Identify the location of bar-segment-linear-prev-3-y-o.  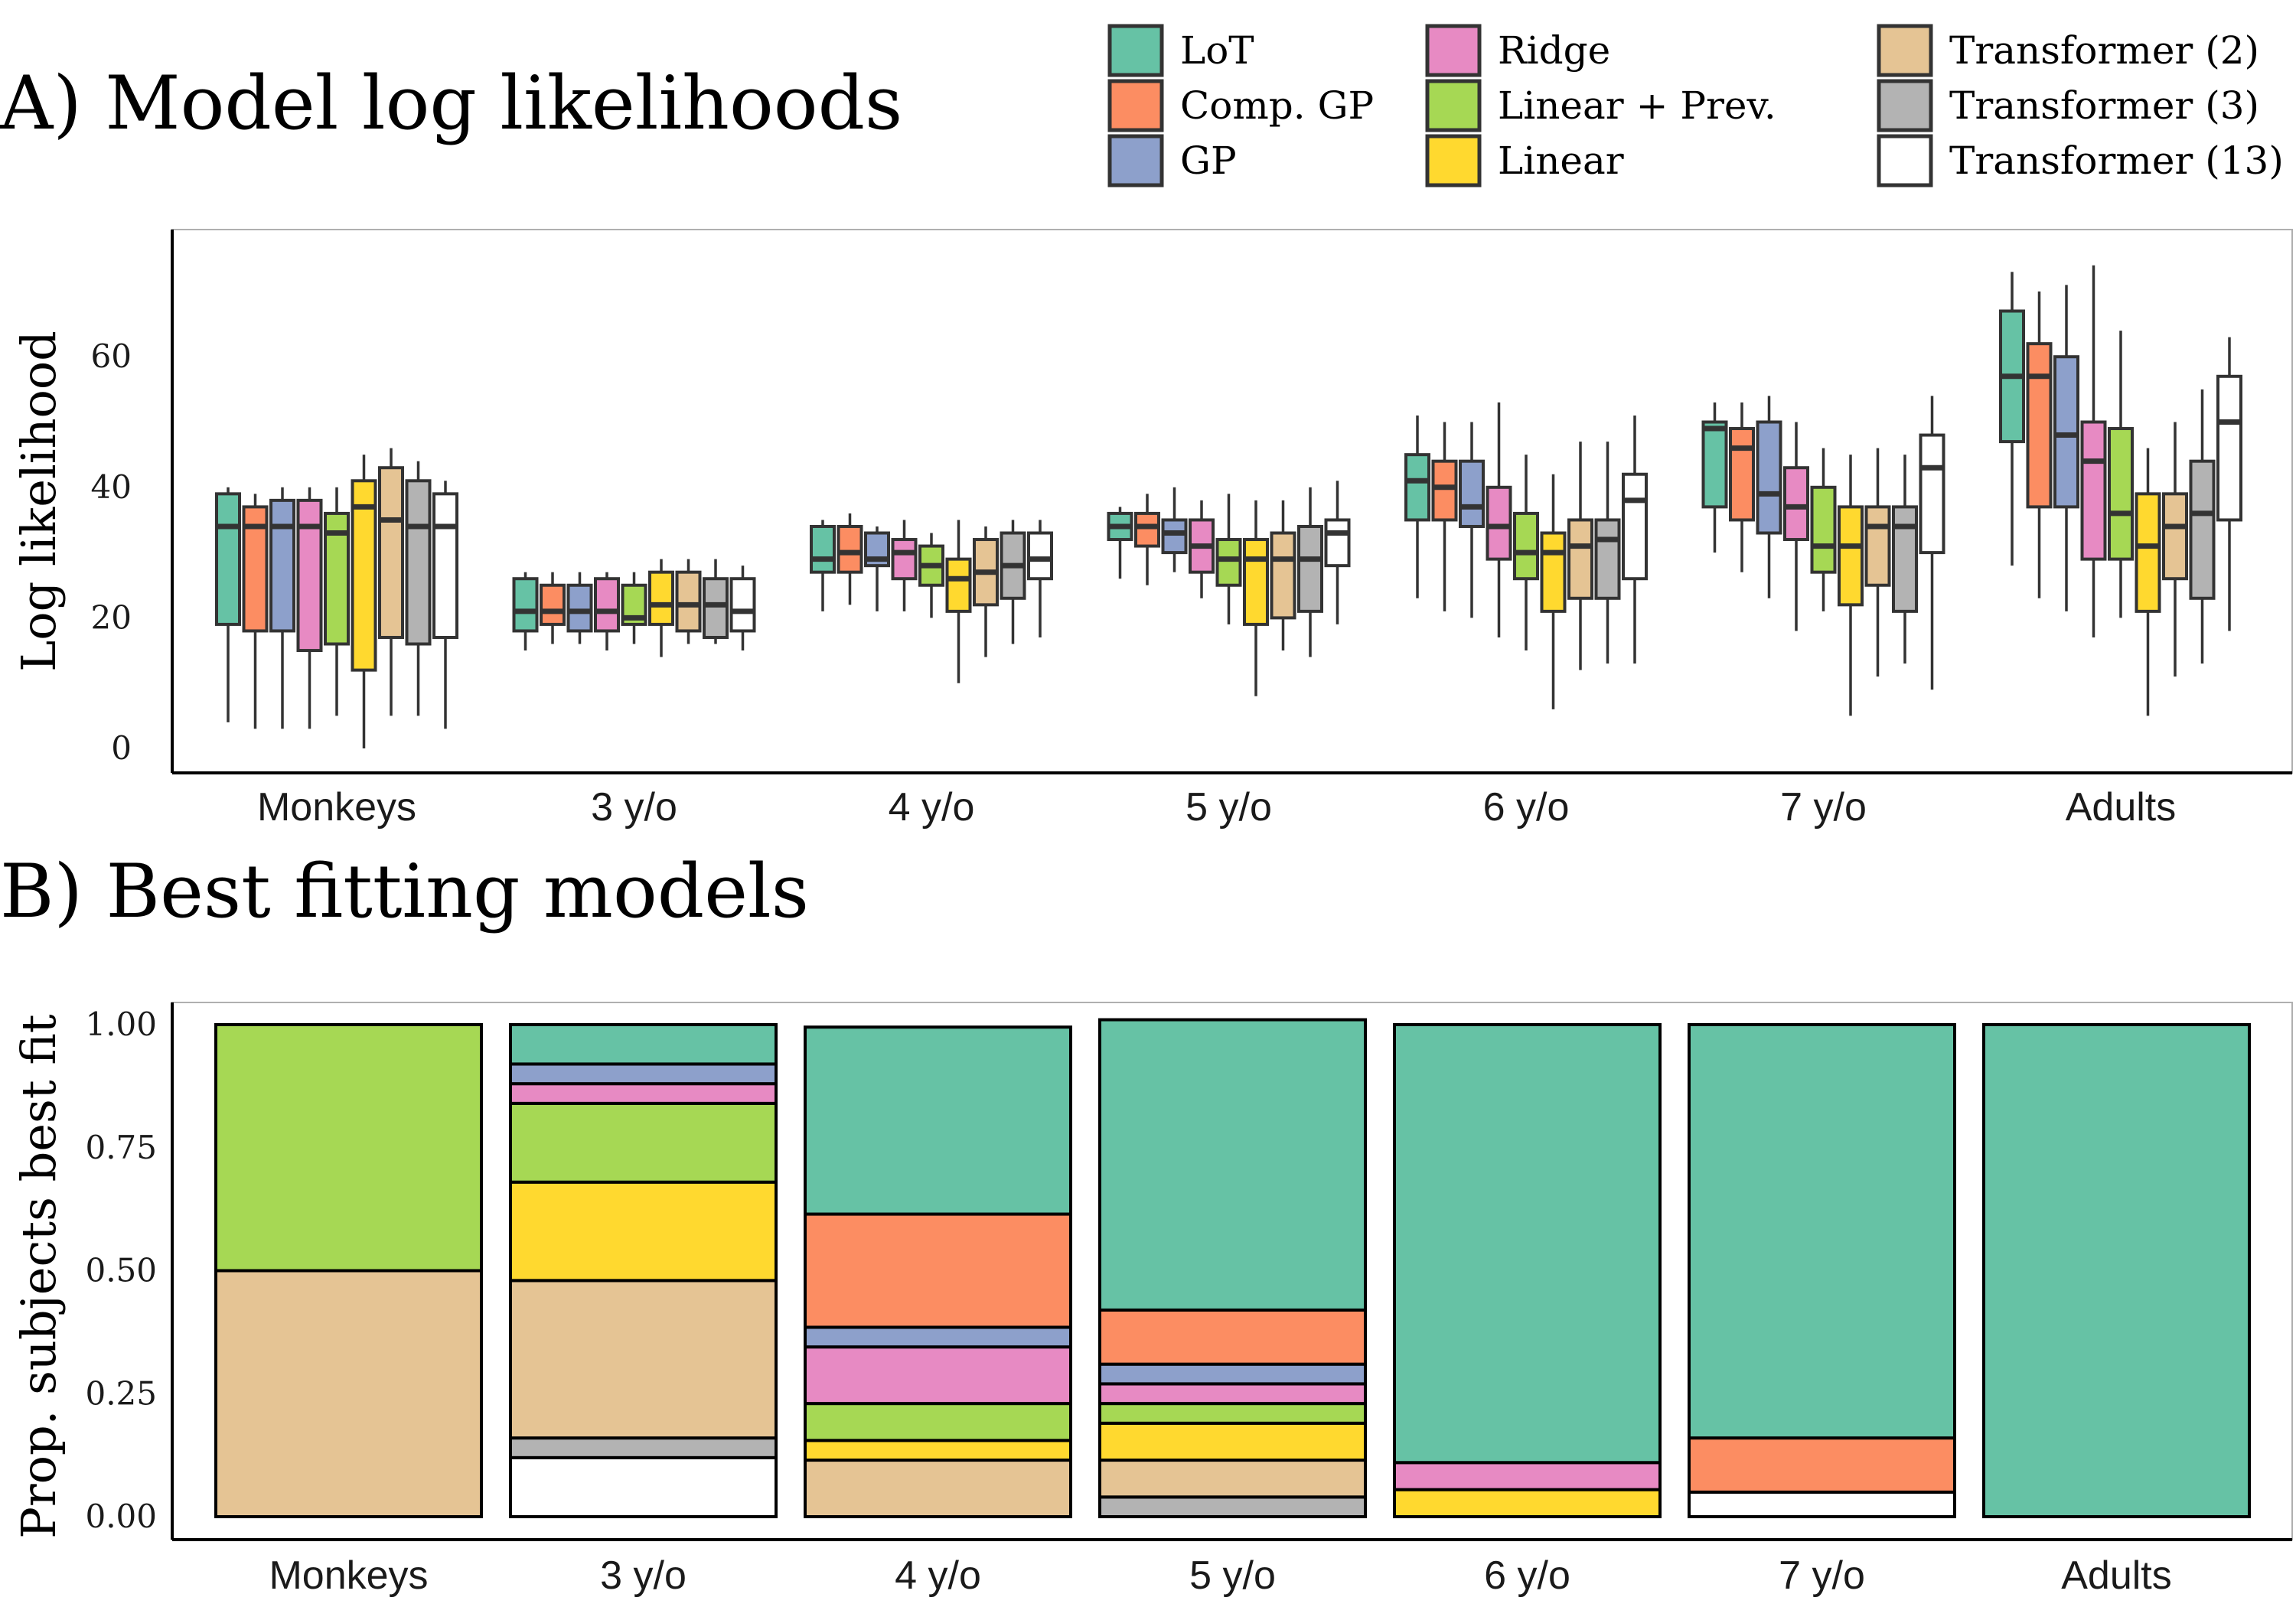
(643, 1142).